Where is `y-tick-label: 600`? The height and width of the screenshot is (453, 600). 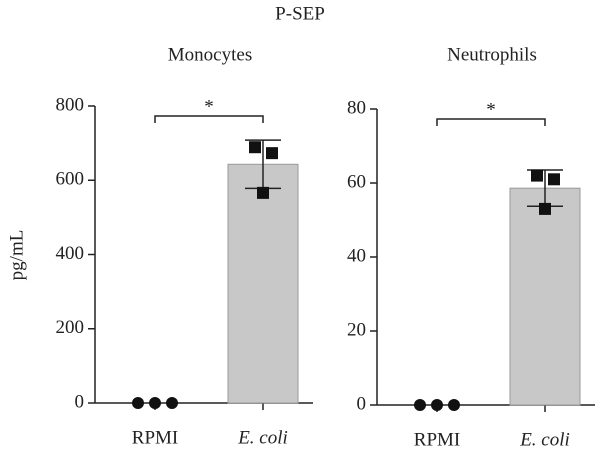
y-tick-label: 600 is located at coordinates (70, 179).